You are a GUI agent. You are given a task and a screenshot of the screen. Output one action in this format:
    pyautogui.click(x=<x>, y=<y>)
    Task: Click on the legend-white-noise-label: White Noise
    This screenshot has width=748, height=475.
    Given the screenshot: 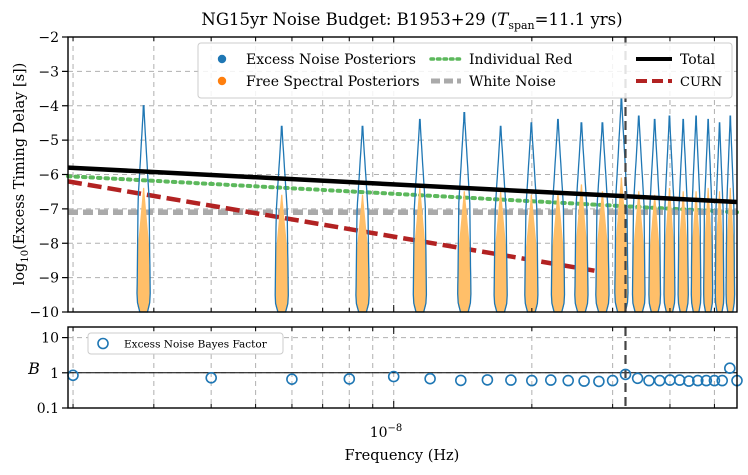 What is the action you would take?
    pyautogui.click(x=512, y=82)
    